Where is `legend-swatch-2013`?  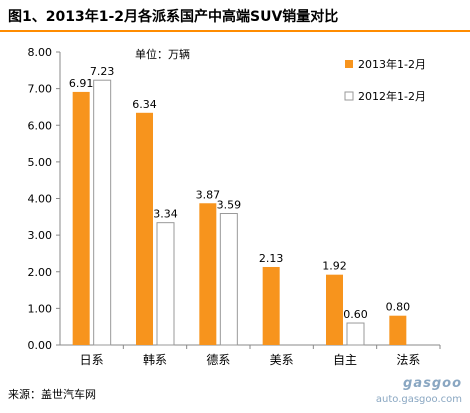
legend-swatch-2013 is located at coordinates (349, 64).